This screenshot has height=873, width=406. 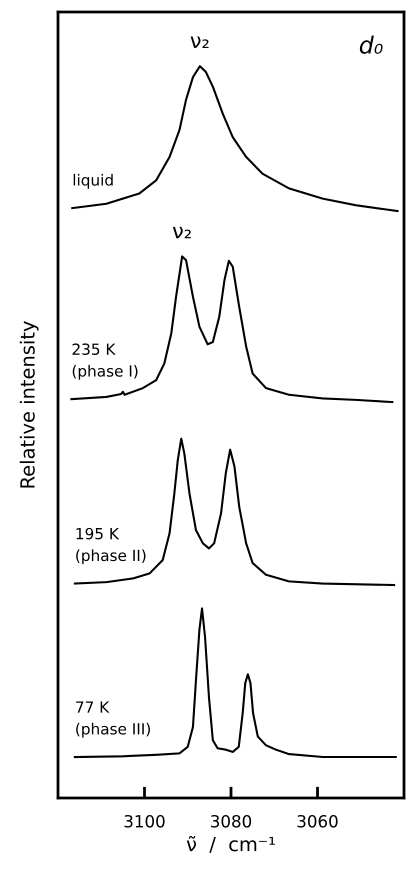 What do you see at coordinates (113, 720) in the screenshot?
I see `series-label: 77 K (phase III)` at bounding box center [113, 720].